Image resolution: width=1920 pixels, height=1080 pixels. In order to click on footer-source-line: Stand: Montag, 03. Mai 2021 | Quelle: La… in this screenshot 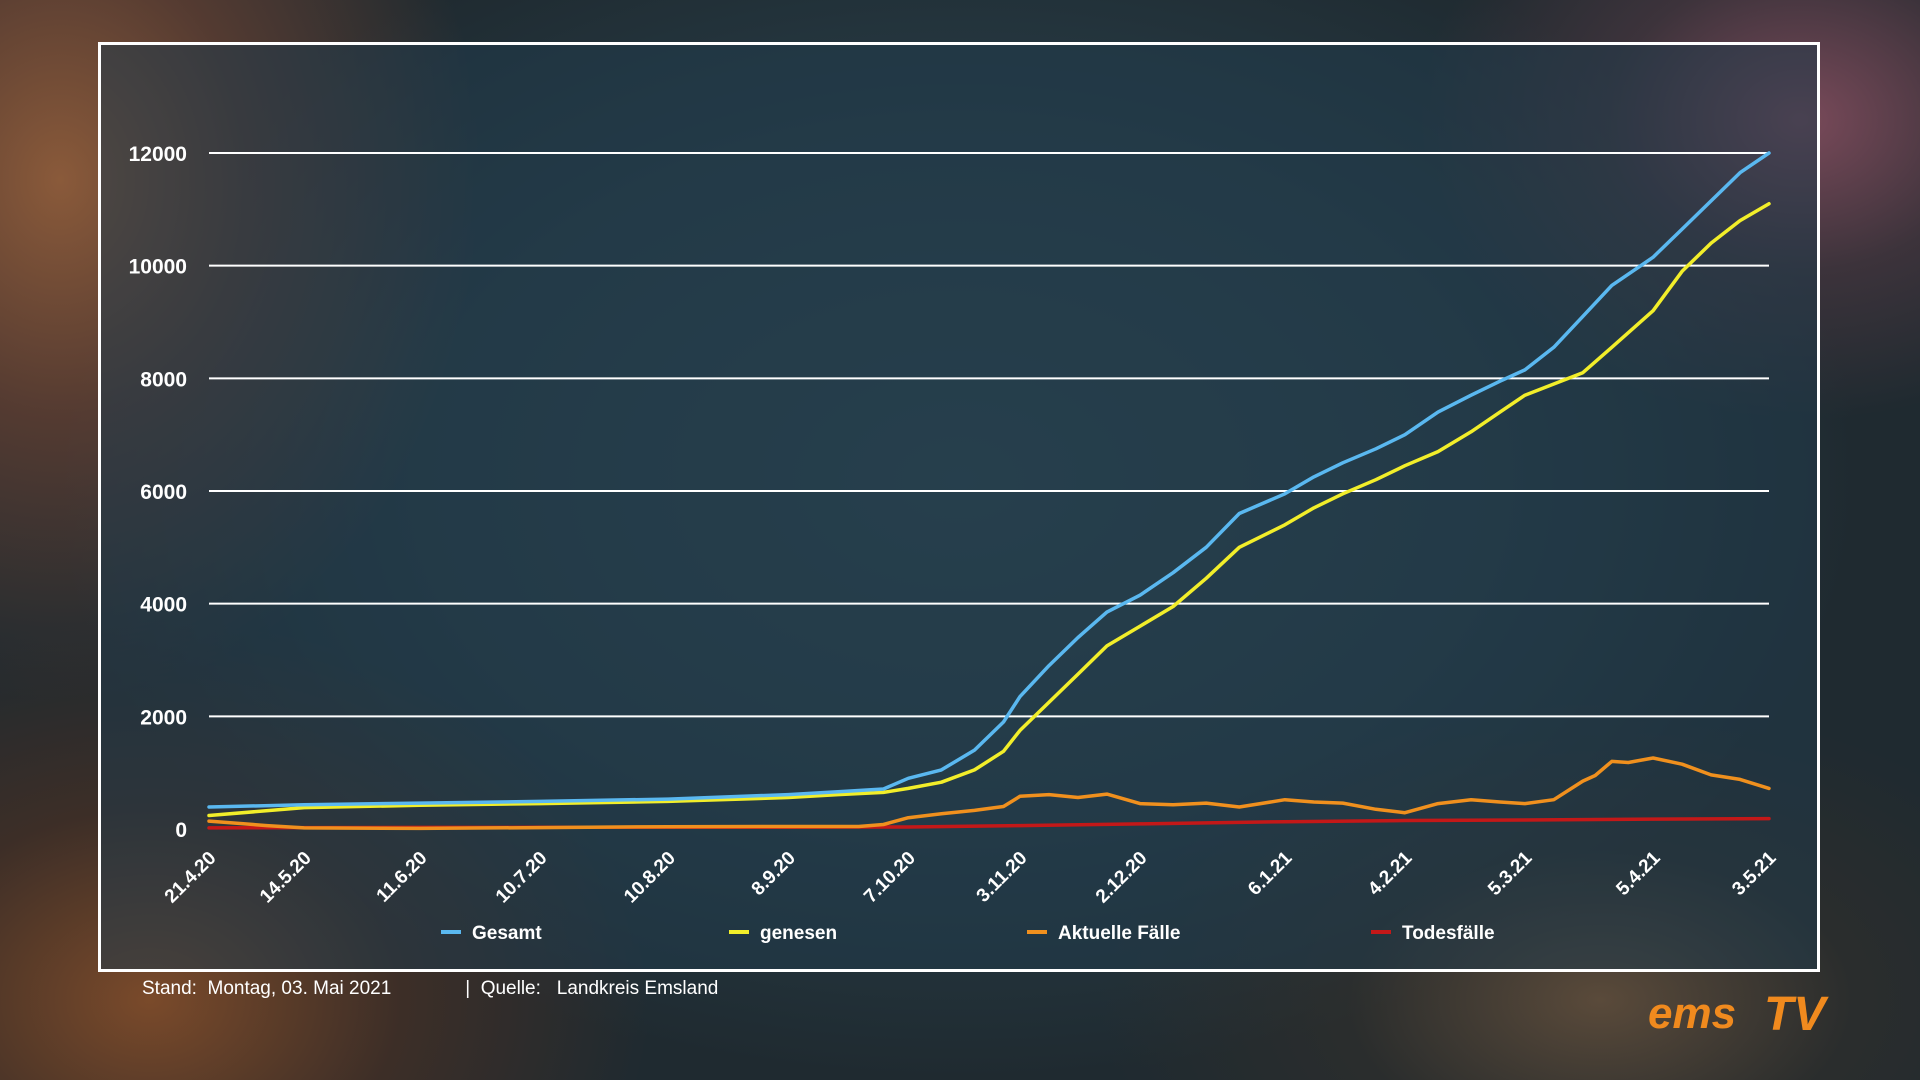, I will do `click(430, 989)`.